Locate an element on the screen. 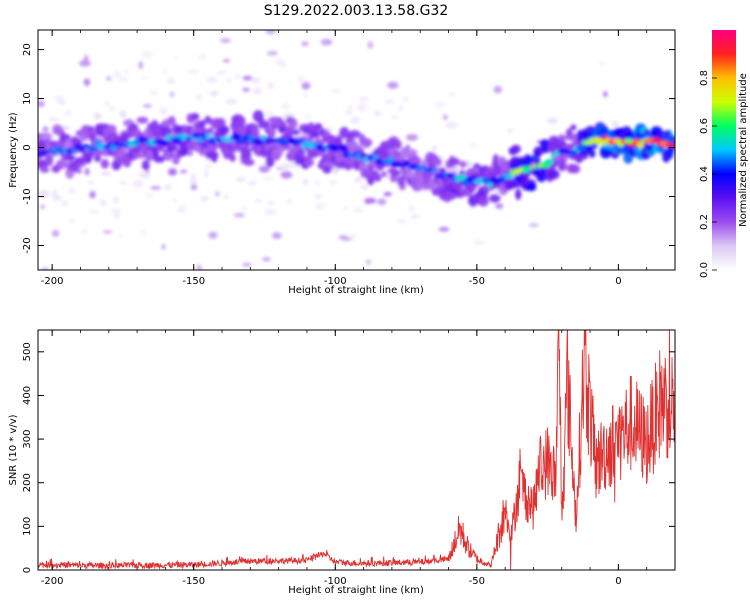 Image resolution: width=750 pixels, height=604 pixels. x-tick-label: -50 is located at coordinates (477, 281).